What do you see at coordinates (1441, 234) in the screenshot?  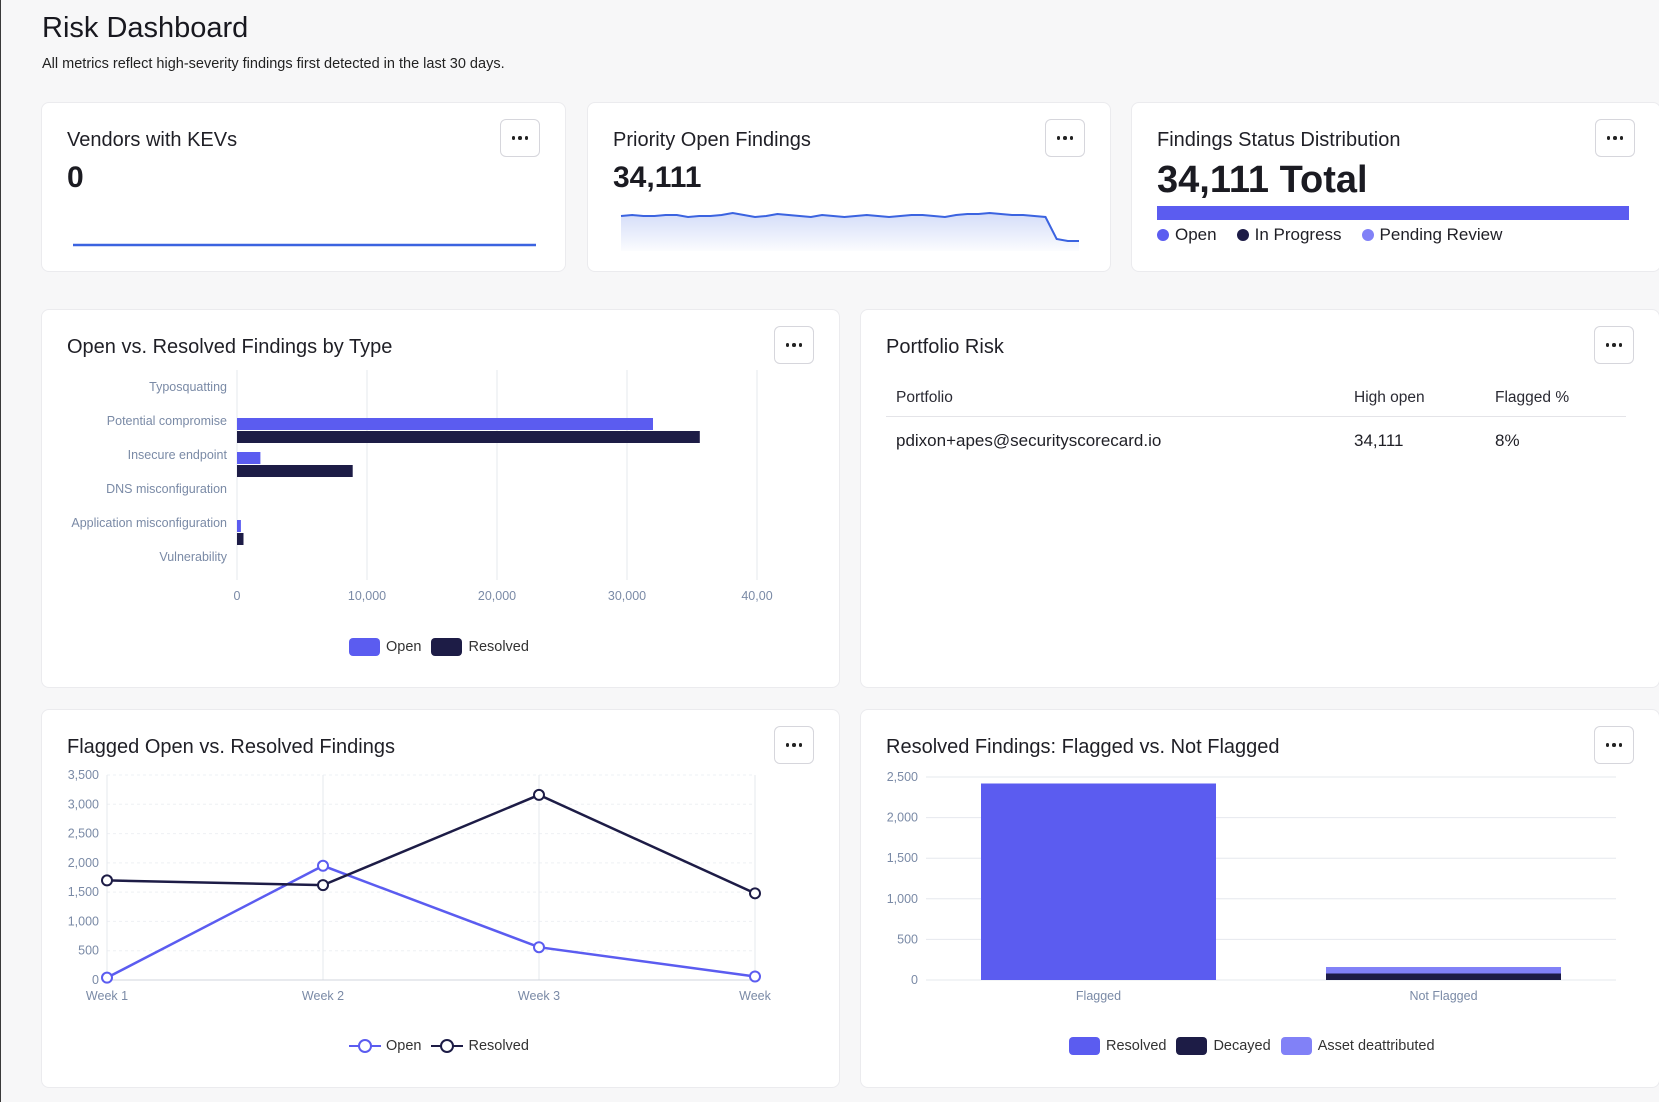 I see `legend-label: Pending Review` at bounding box center [1441, 234].